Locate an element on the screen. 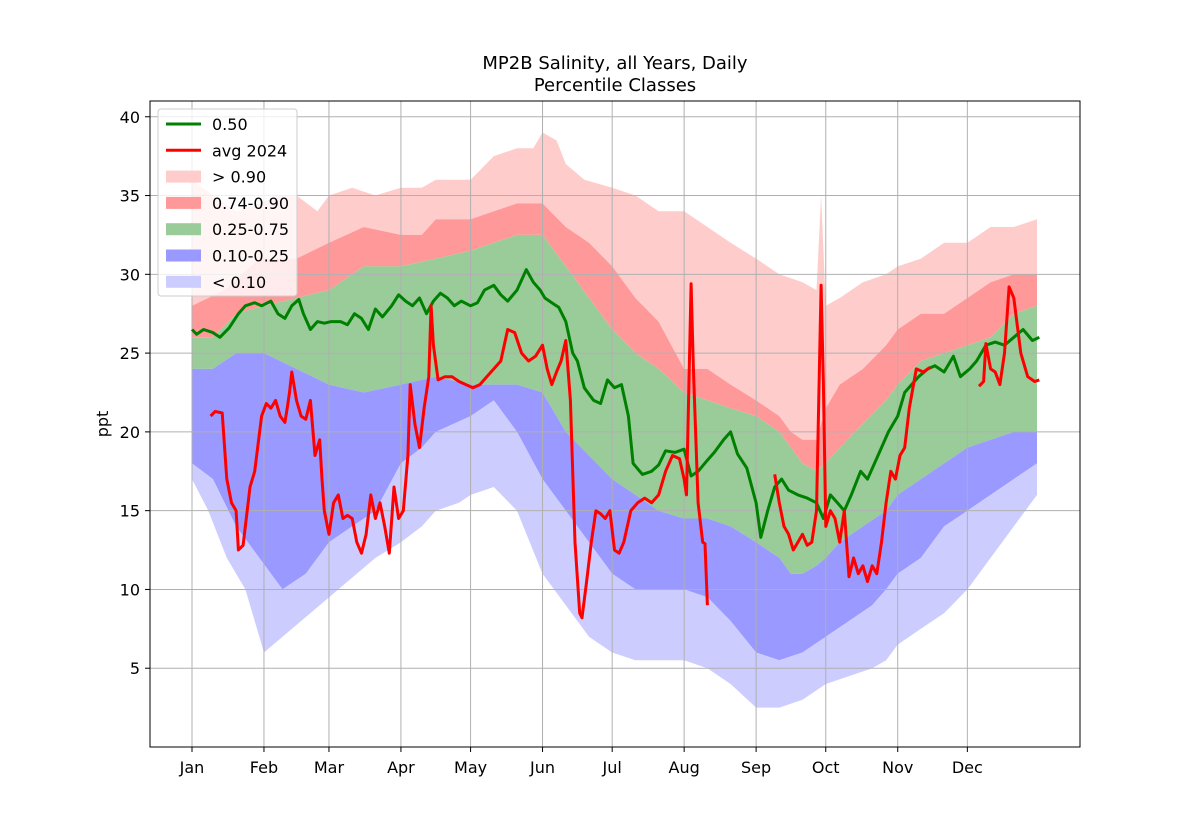 This screenshot has width=1200, height=840. x-tick-label: Jan is located at coordinates (192, 767).